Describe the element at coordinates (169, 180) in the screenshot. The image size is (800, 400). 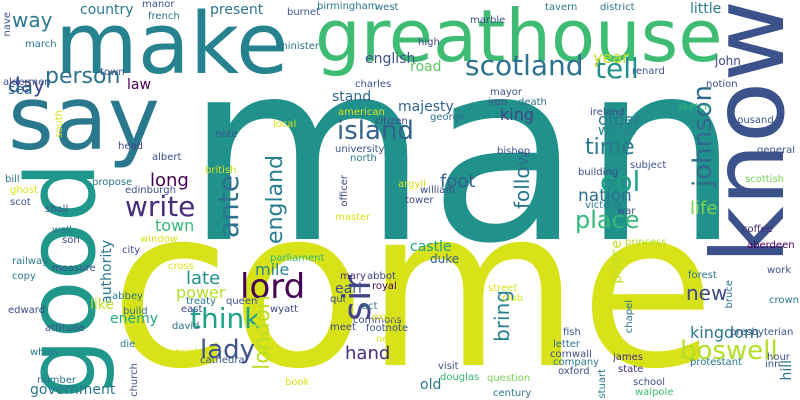
I see `cloud-word: long` at that location.